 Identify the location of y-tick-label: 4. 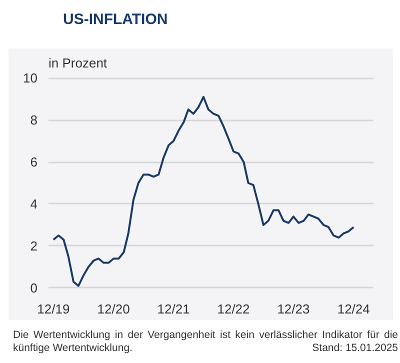
(34, 204).